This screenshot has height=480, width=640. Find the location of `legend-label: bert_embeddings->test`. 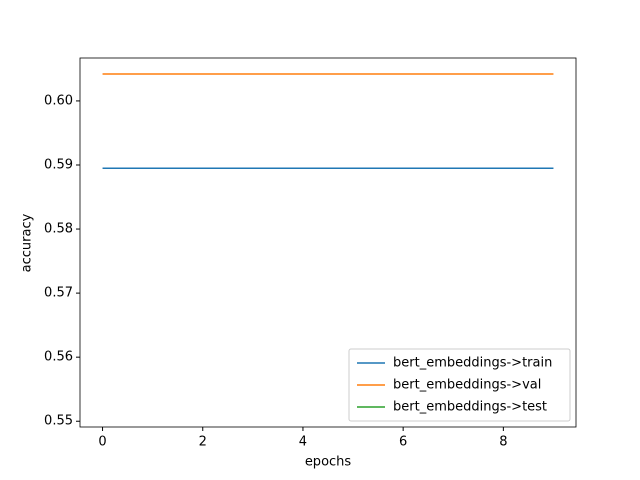

legend-label: bert_embeddings->test is located at coordinates (470, 407).